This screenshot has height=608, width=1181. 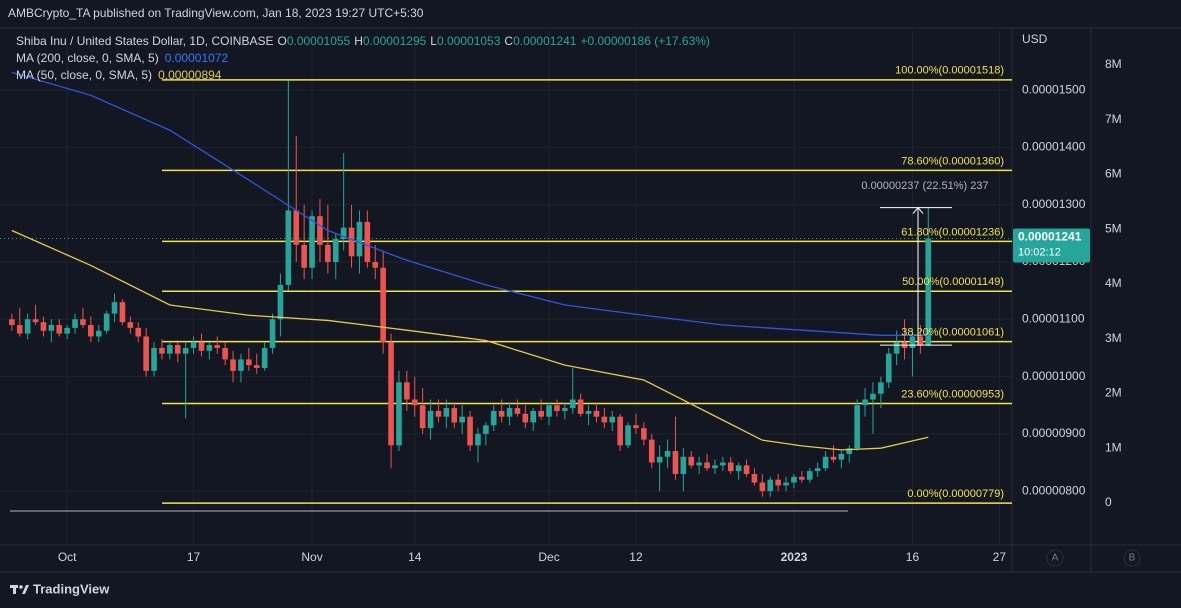 What do you see at coordinates (953, 282) in the screenshot?
I see `fib-label: 50.00%(0.00001149)` at bounding box center [953, 282].